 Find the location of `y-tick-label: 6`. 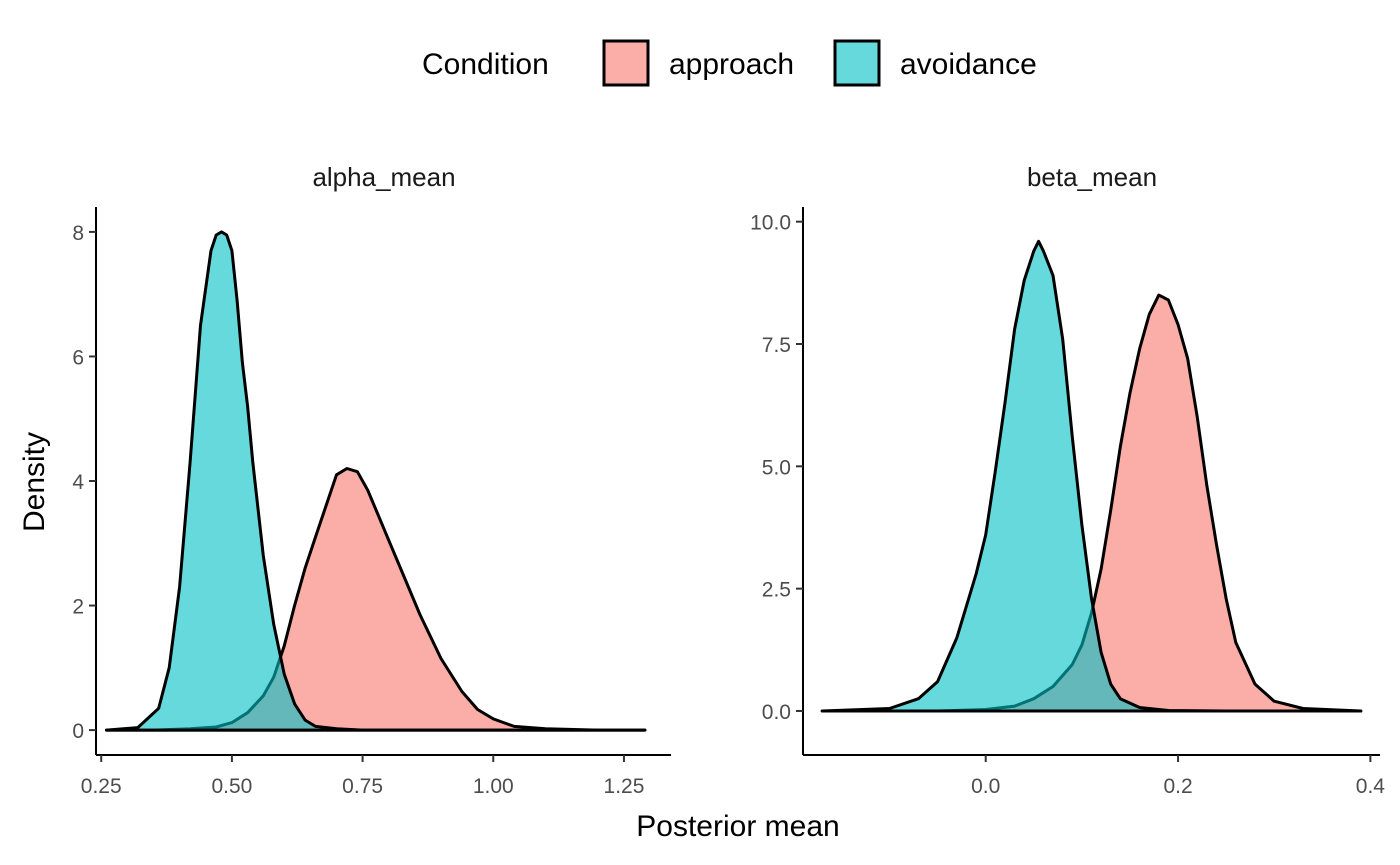

y-tick-label: 6 is located at coordinates (78, 357).